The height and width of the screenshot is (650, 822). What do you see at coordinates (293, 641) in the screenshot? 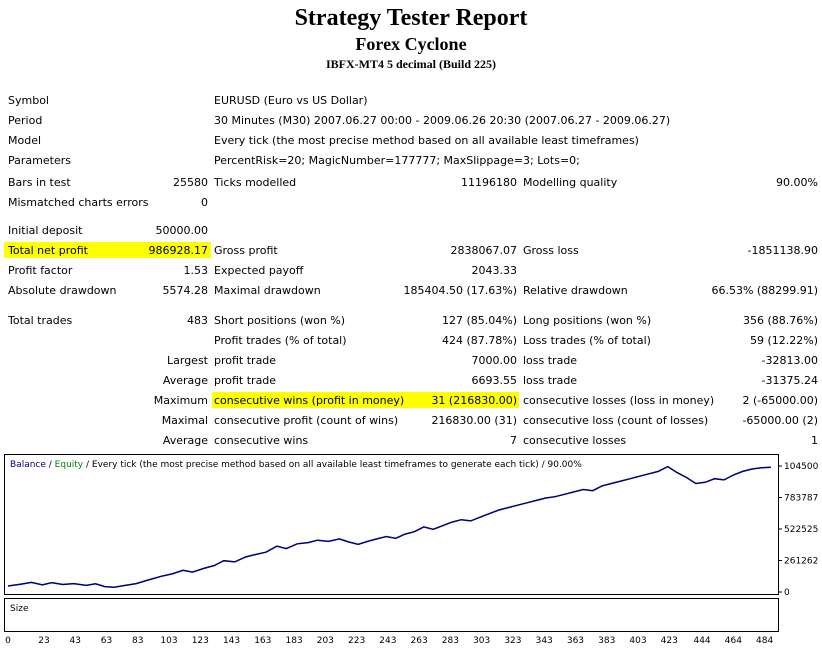
I see `x-tick-label: 183` at bounding box center [293, 641].